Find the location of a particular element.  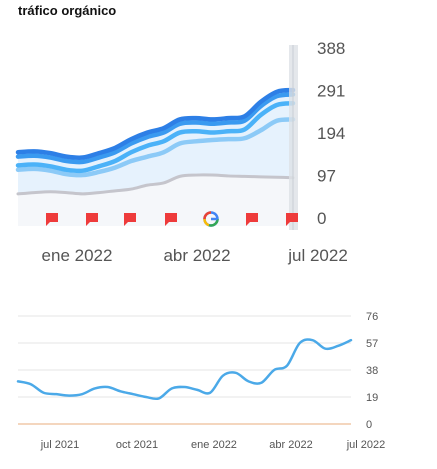

x-tick-label: oct 2021 is located at coordinates (137, 445).